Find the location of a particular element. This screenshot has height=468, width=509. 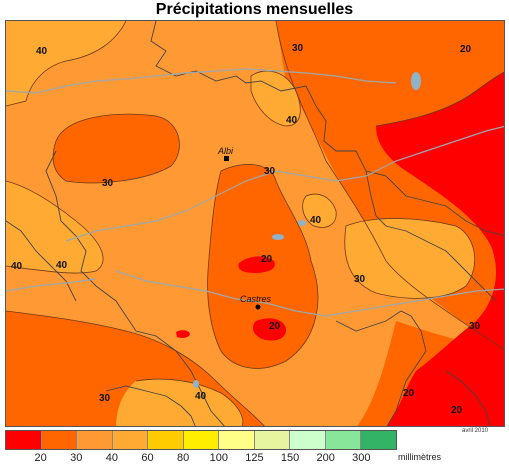

city-label-albi: Albi is located at coordinates (225, 151).